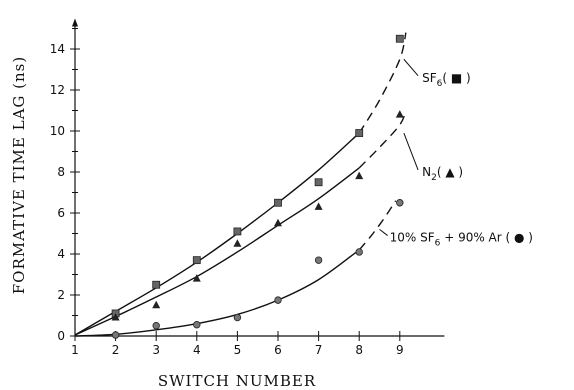  What do you see at coordinates (57, 131) in the screenshot?
I see `y-tick-label: 10` at bounding box center [57, 131].